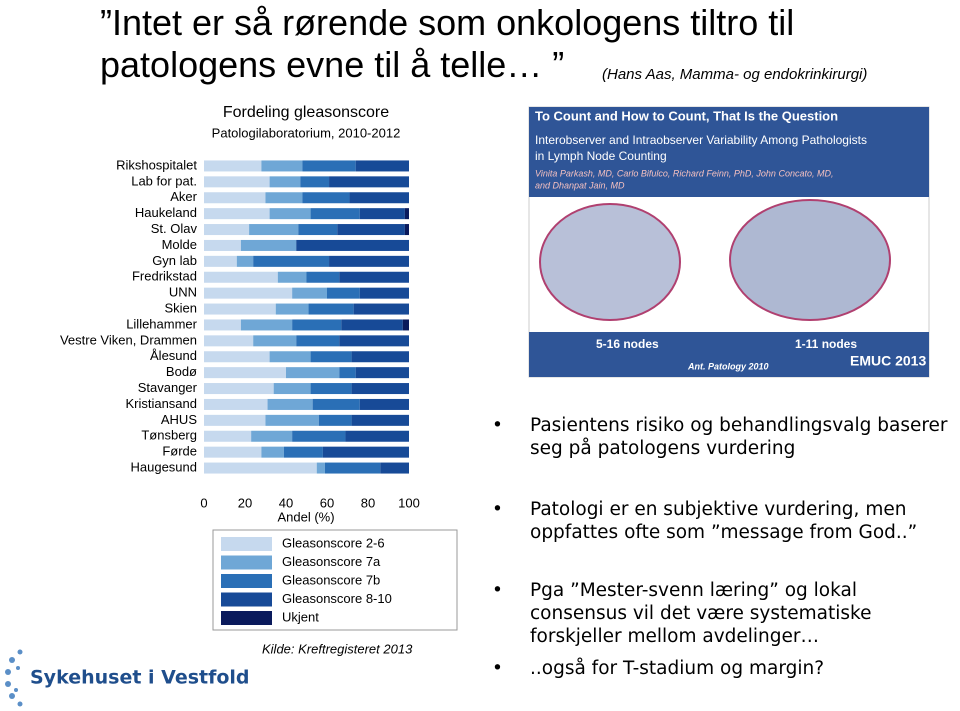 This screenshot has height=711, width=960. I want to click on y-tick-label: Rikshospitalet, so click(156, 164).